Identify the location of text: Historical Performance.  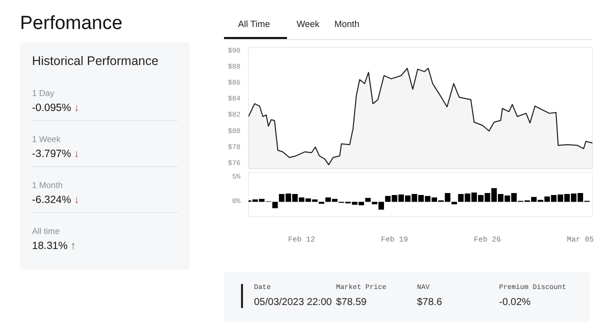
(95, 61).